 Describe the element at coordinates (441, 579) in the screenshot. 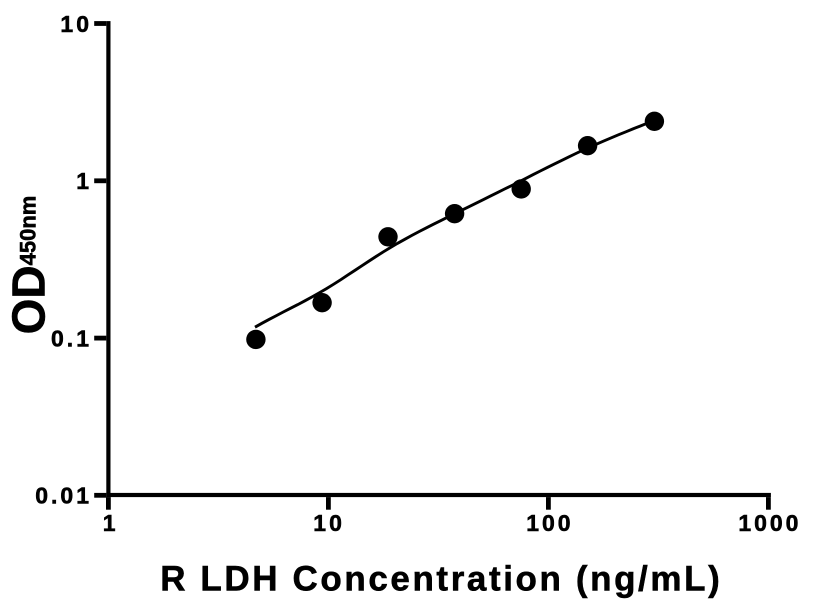

I see `svg-text: R LDH Concentration (ng/mL)` at that location.